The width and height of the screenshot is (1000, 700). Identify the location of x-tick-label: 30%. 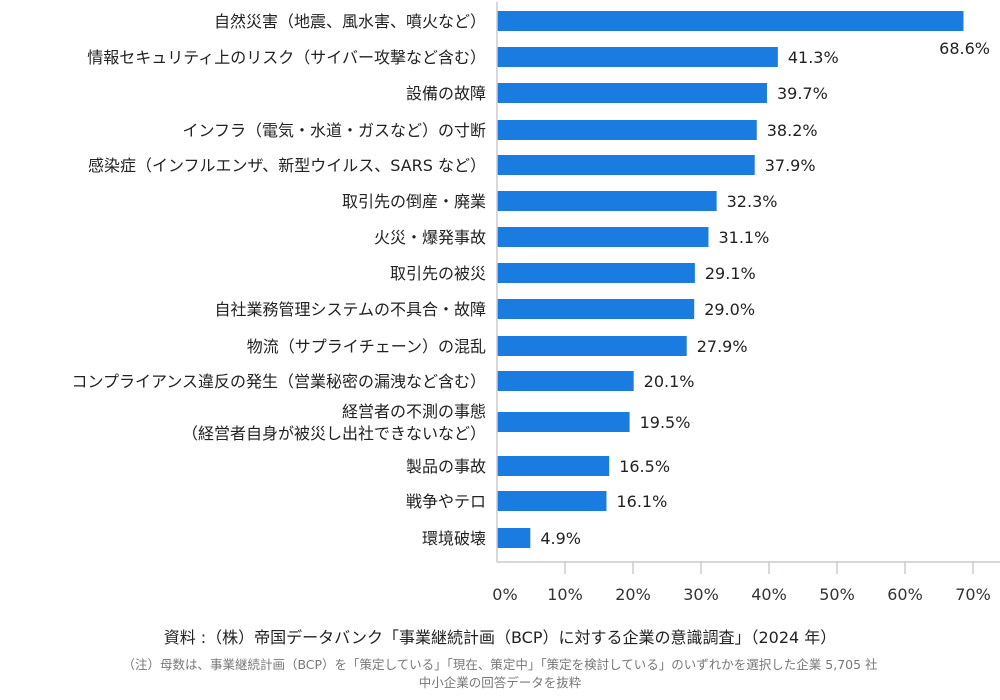
(701, 594).